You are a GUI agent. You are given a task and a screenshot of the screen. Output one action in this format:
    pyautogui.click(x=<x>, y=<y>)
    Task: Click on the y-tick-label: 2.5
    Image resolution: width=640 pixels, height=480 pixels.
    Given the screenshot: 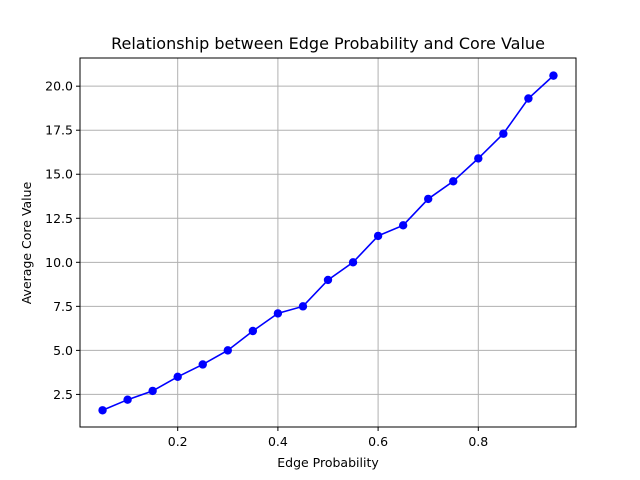 What is the action you would take?
    pyautogui.click(x=63, y=394)
    